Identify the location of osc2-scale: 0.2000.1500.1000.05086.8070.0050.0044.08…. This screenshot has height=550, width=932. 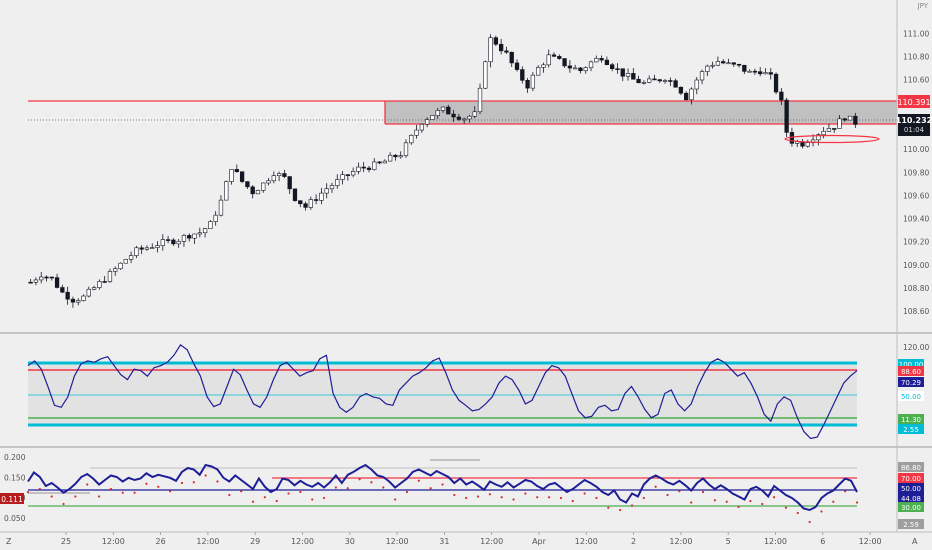
(464, 491).